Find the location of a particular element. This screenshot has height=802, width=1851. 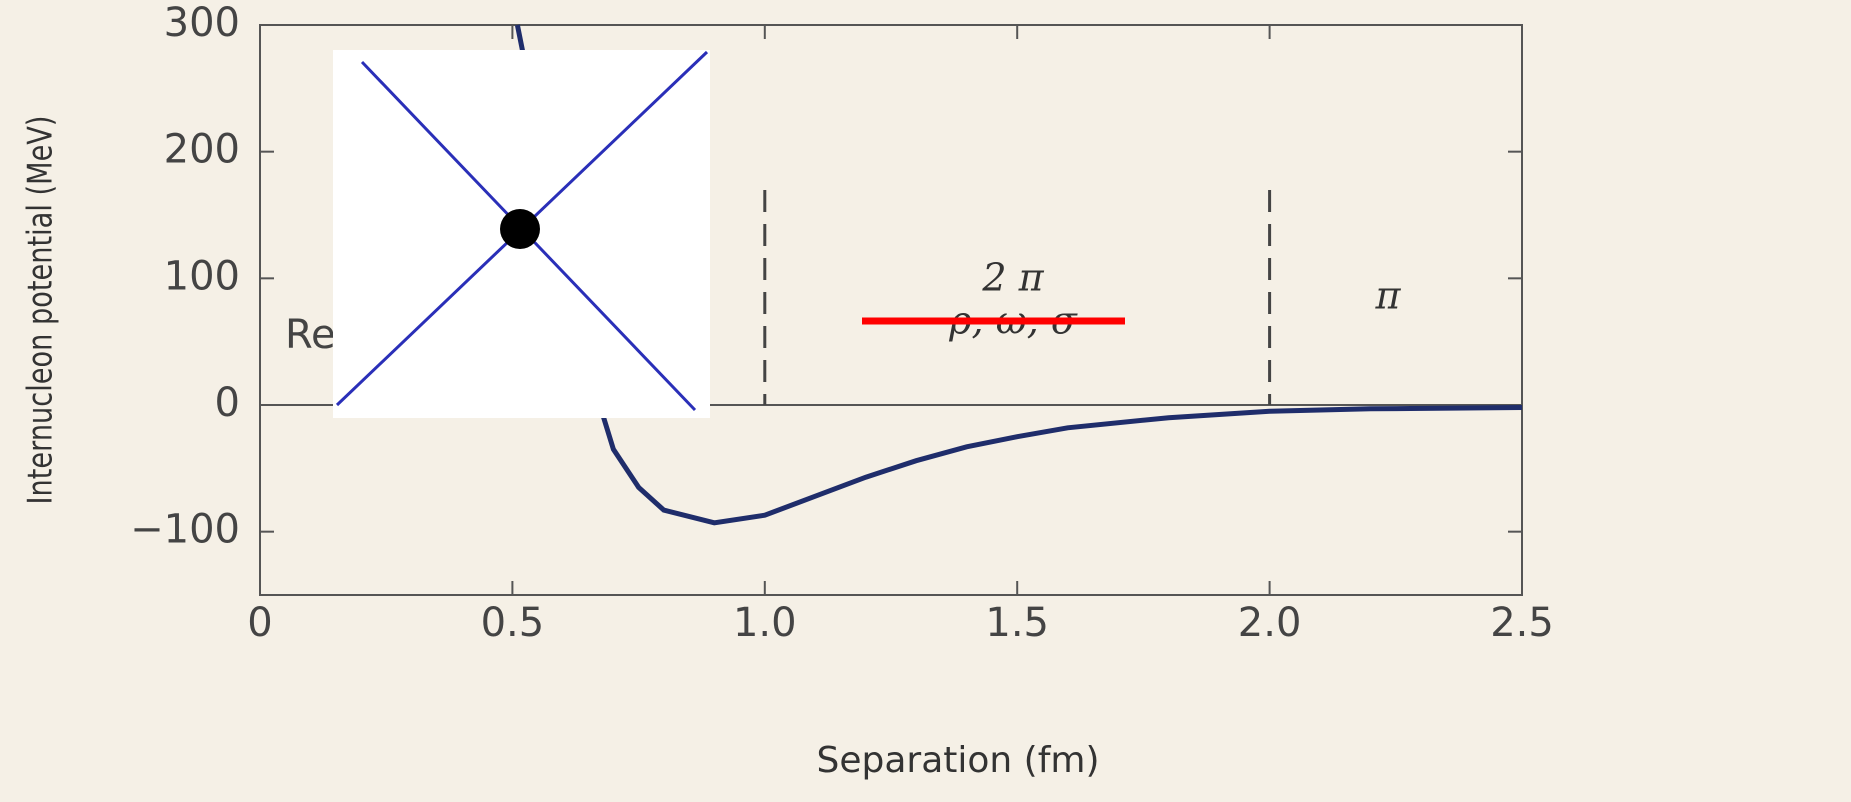

x-tick-label: 2.0 is located at coordinates (1270, 623).